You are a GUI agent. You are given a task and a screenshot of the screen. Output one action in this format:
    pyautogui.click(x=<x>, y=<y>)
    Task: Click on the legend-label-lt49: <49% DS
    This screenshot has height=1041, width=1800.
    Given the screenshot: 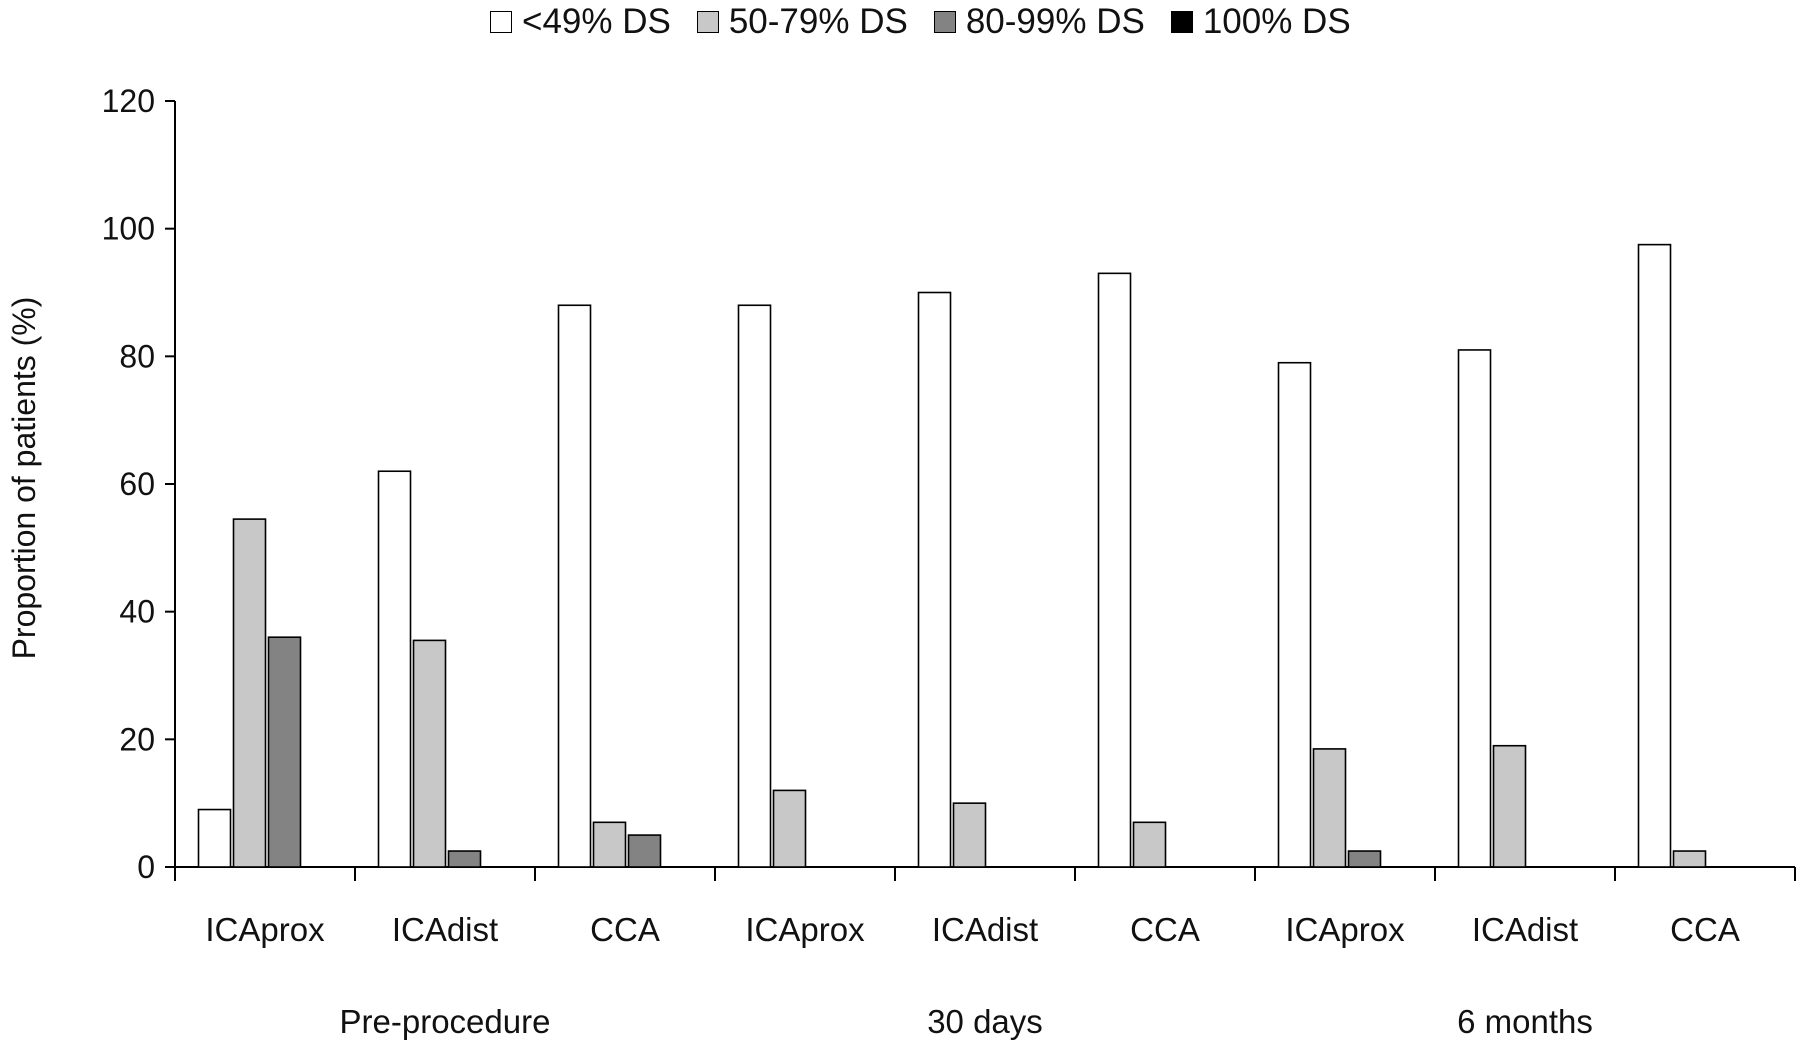 What is the action you would take?
    pyautogui.click(x=596, y=21)
    